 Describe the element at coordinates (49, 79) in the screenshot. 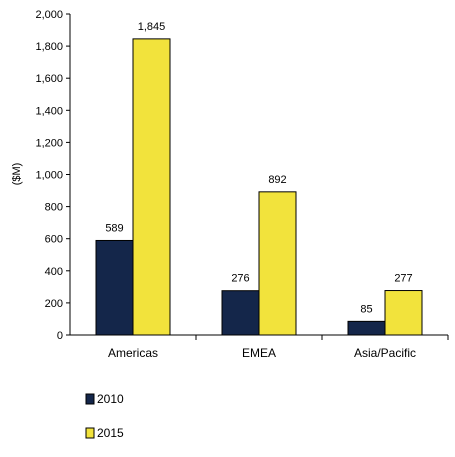

I see `y-tick-label: 1,600` at that location.